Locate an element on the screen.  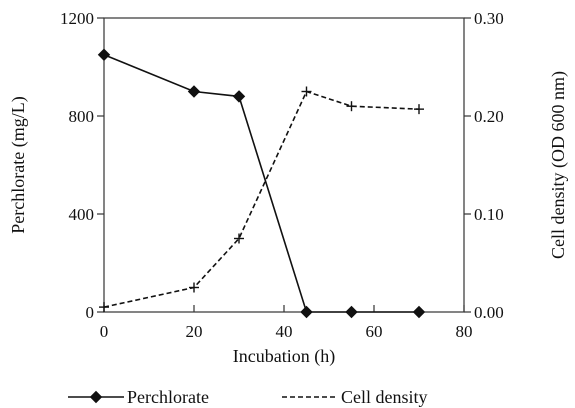
y-axis-left: 0 400 800 1200 is located at coordinates (82, 165).